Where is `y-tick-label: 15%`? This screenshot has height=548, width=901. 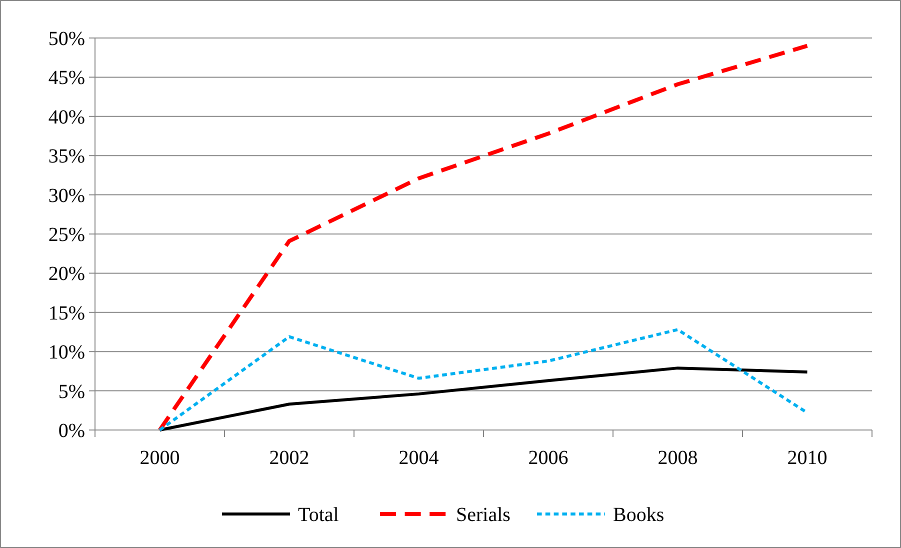 y-tick-label: 15% is located at coordinates (66, 313).